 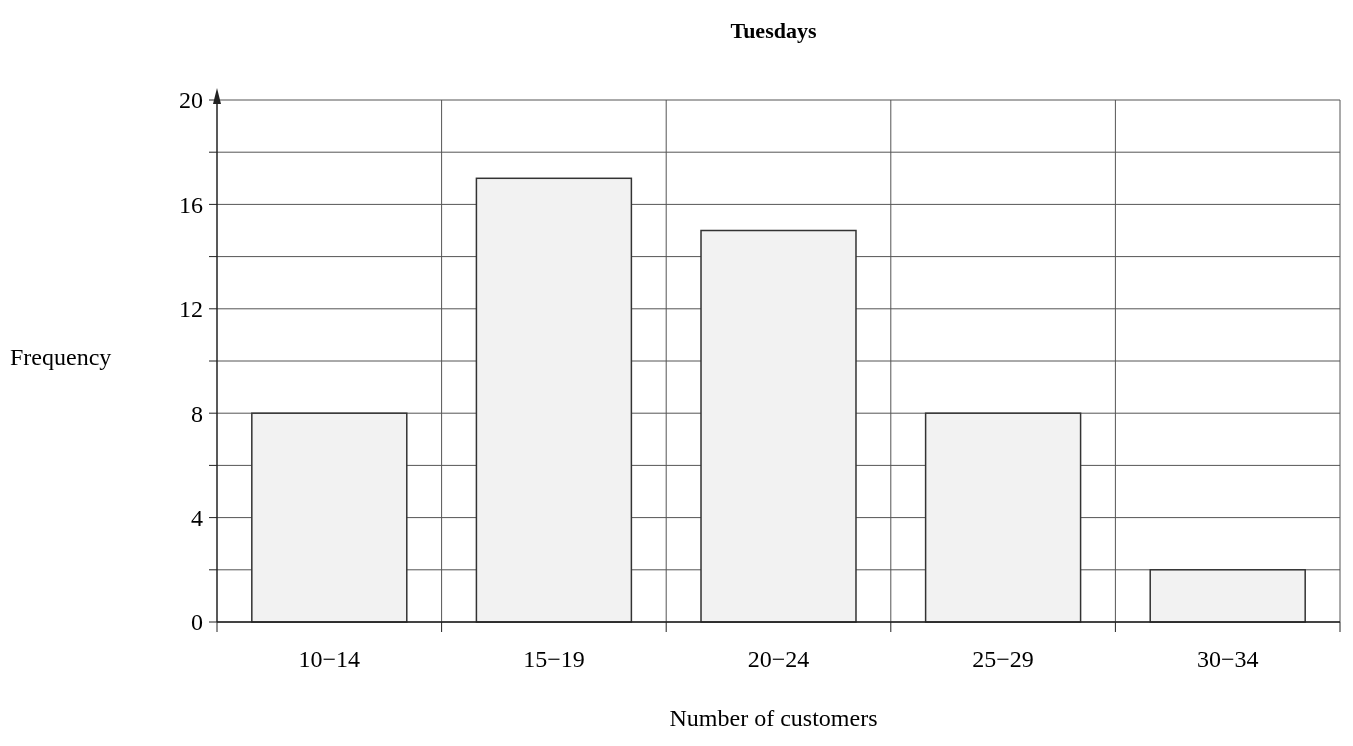 What do you see at coordinates (554, 659) in the screenshot?
I see `x-tick-label: 15−19` at bounding box center [554, 659].